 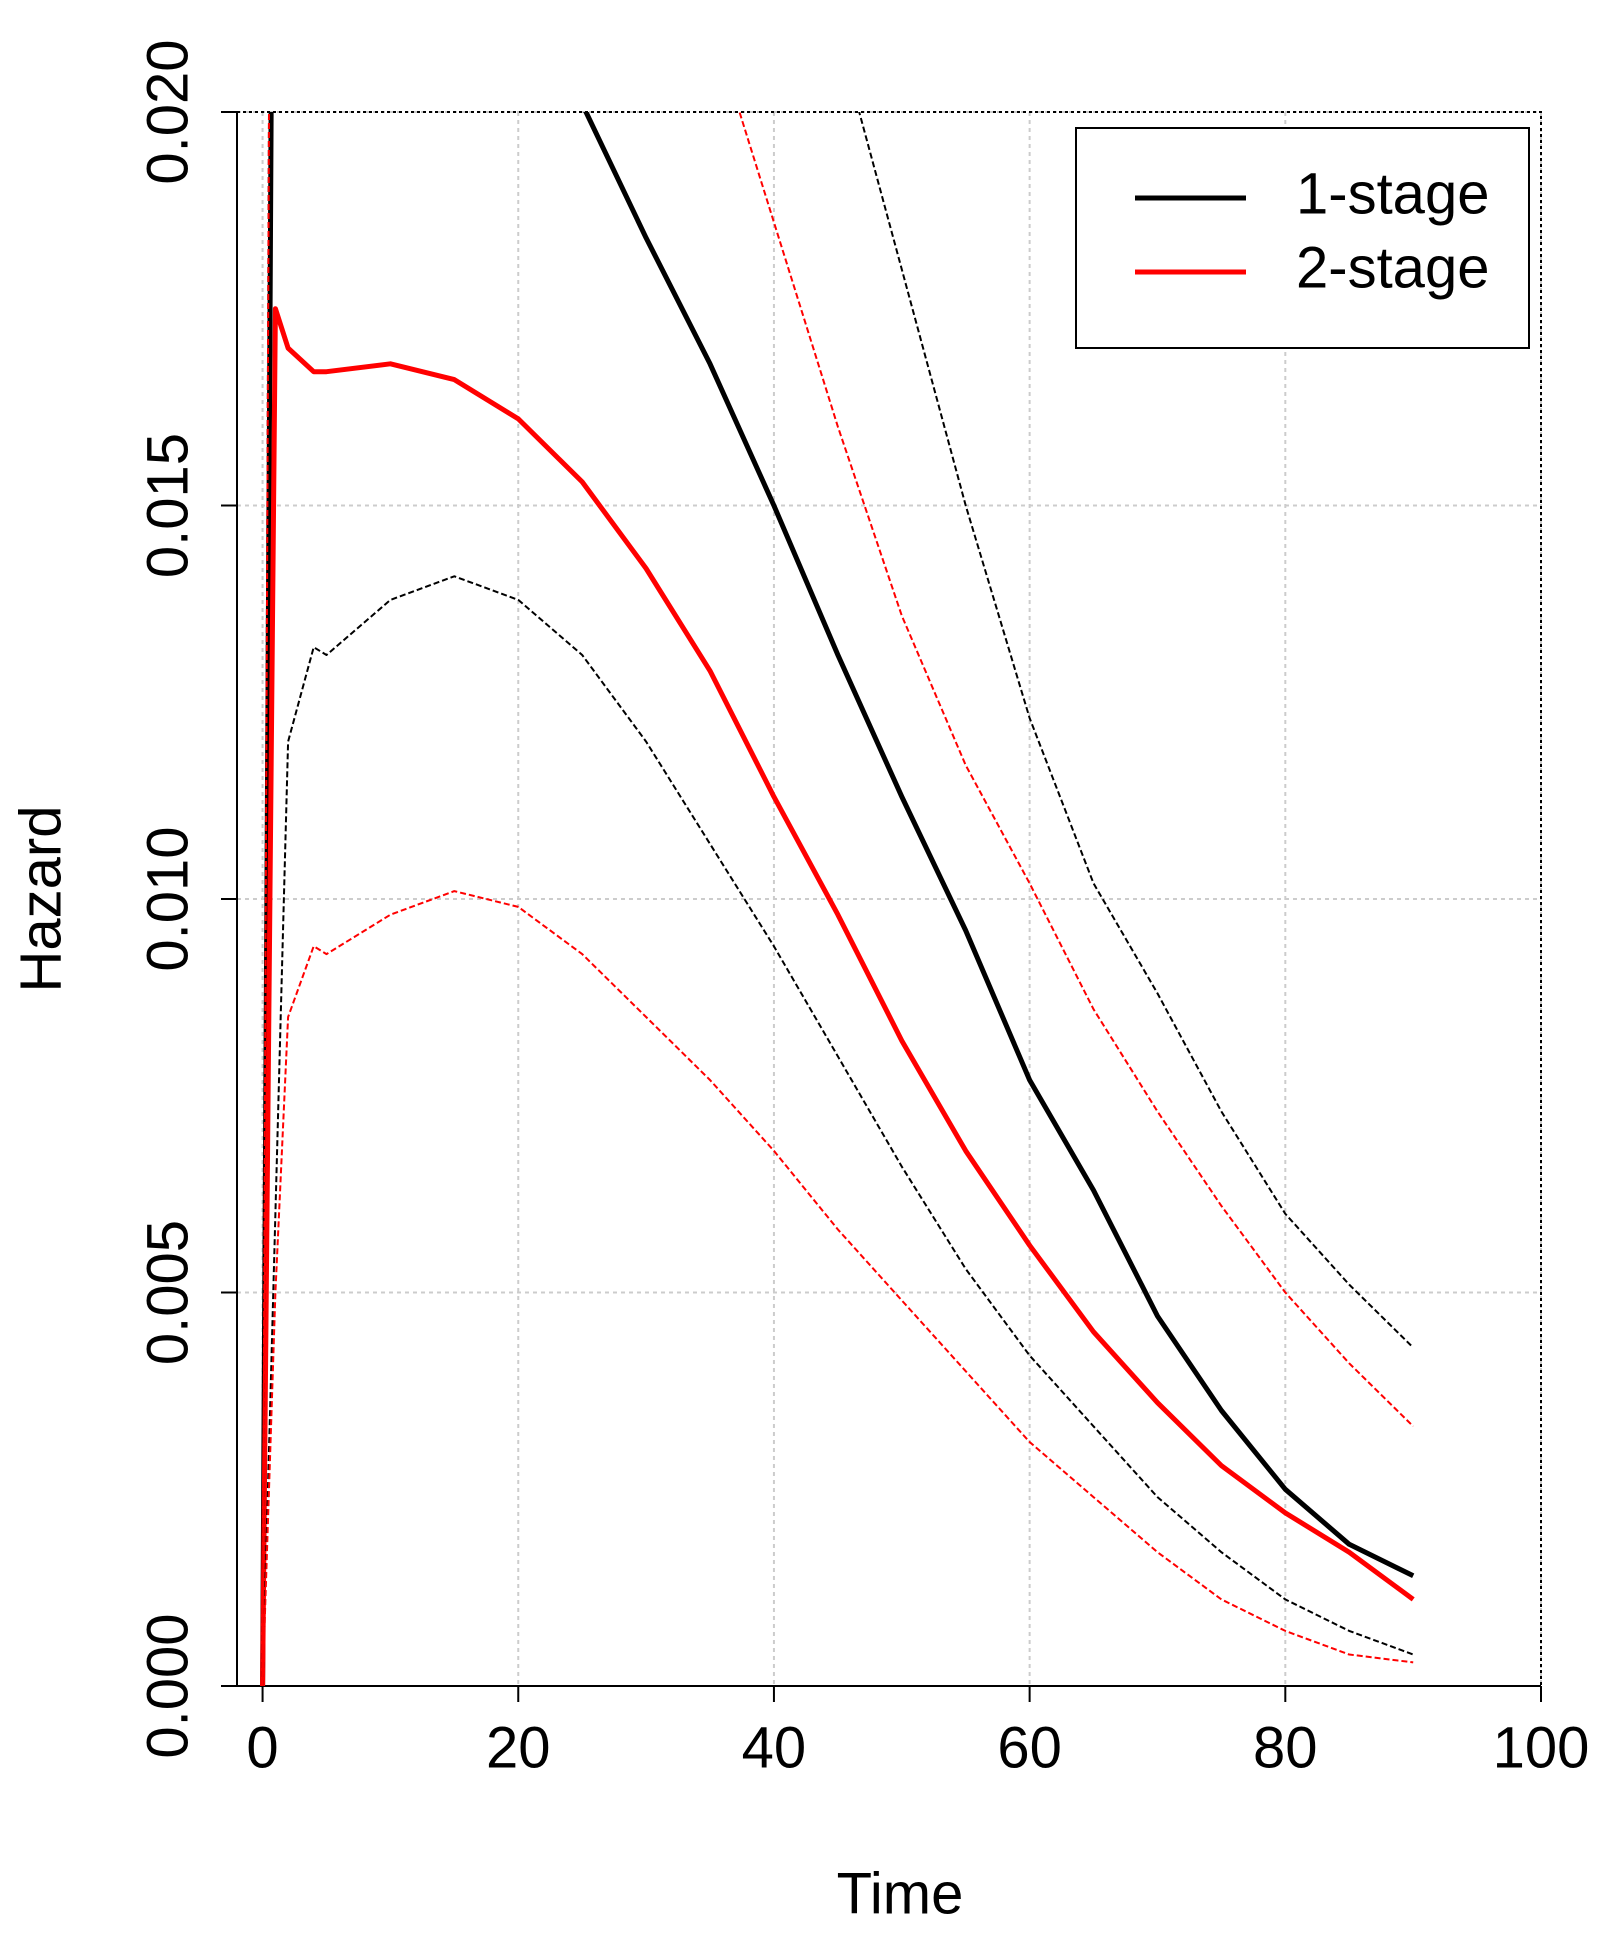 I want to click on legend-label: 2-stage, so click(x=1392, y=267).